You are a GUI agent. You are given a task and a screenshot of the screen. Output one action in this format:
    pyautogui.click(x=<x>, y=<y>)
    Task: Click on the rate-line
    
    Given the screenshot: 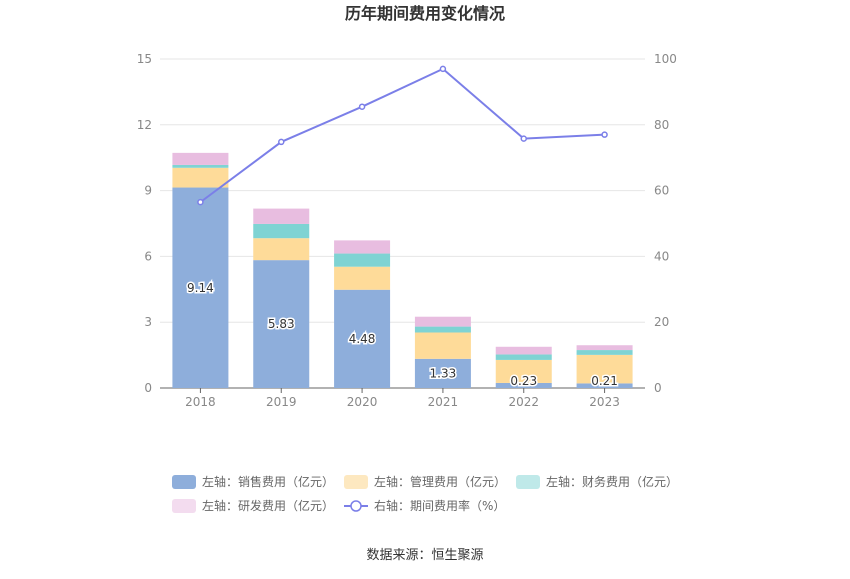 What is the action you would take?
    pyautogui.click(x=402, y=135)
    